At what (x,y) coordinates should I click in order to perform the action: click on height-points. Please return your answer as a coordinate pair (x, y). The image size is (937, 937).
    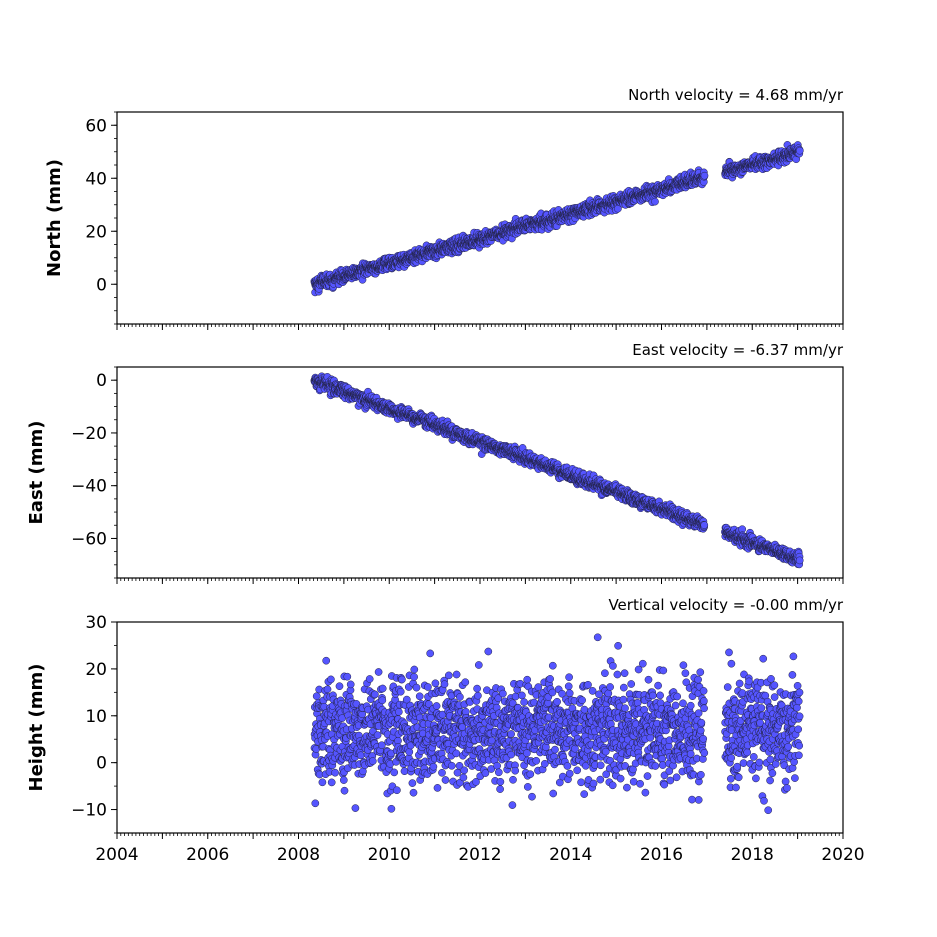
    Looking at the image, I should click on (557, 738).